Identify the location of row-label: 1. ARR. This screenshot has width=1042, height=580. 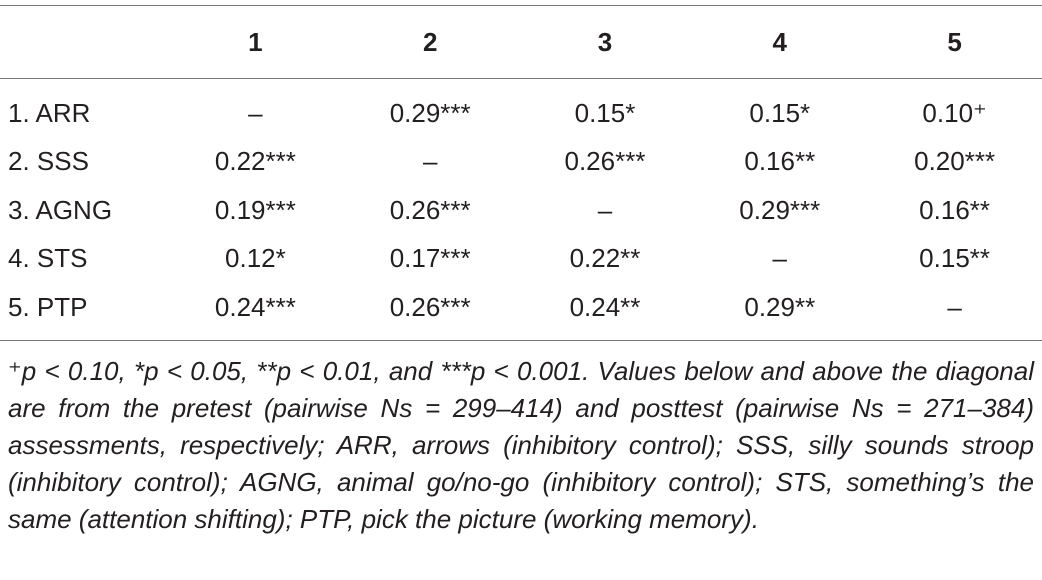
(49, 112).